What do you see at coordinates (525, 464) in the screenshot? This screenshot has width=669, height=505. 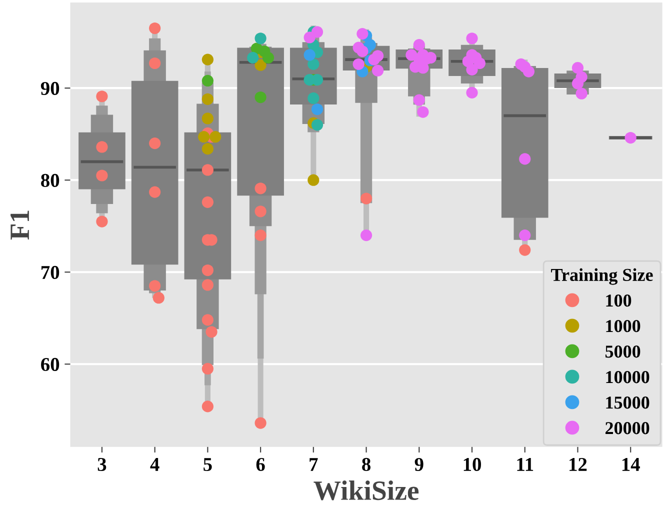 I see `x-tick-label: 11` at bounding box center [525, 464].